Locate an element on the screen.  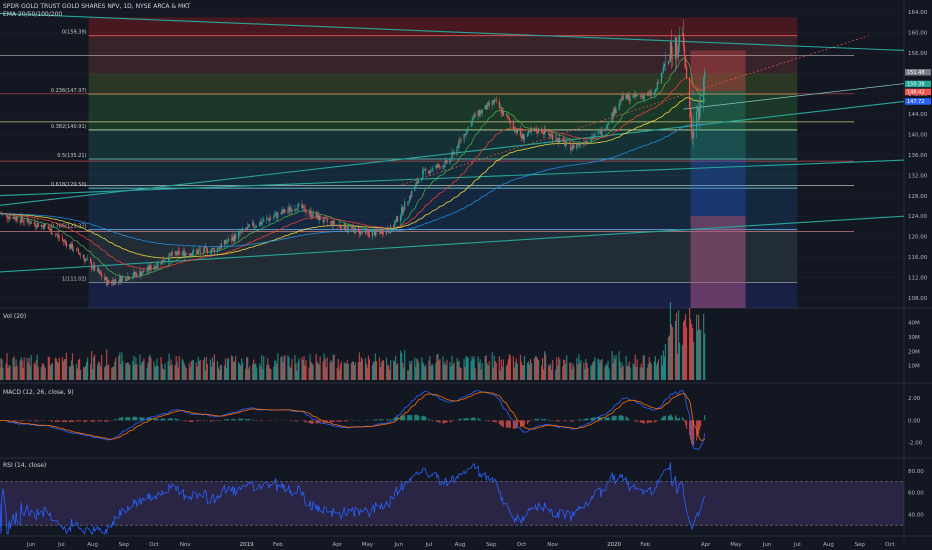
volume-tick-label: 10M is located at coordinates (914, 367).